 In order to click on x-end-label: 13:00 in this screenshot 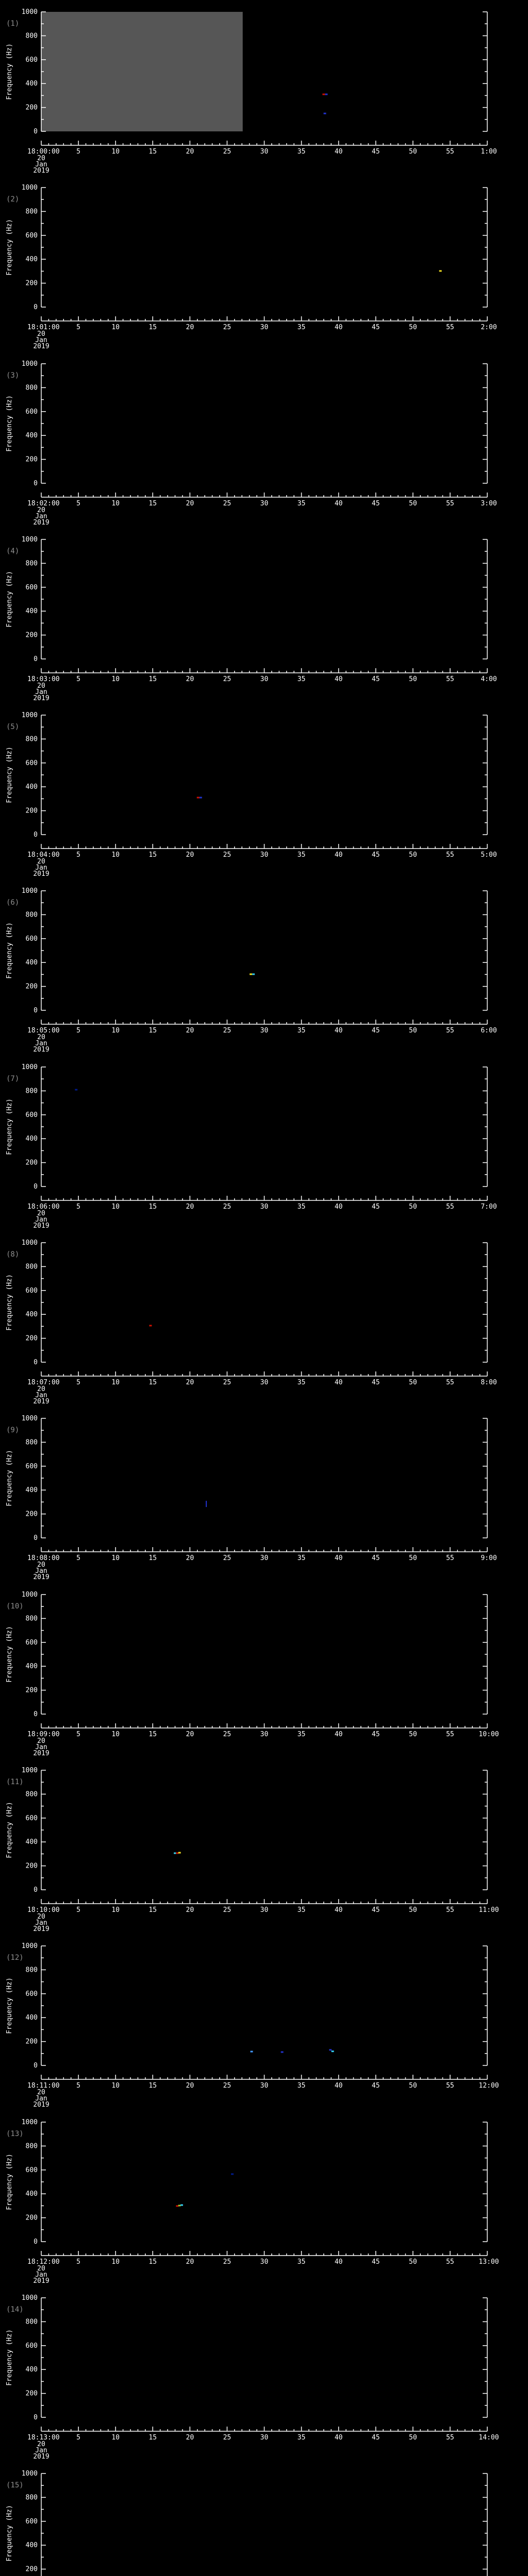, I will do `click(488, 2262)`.